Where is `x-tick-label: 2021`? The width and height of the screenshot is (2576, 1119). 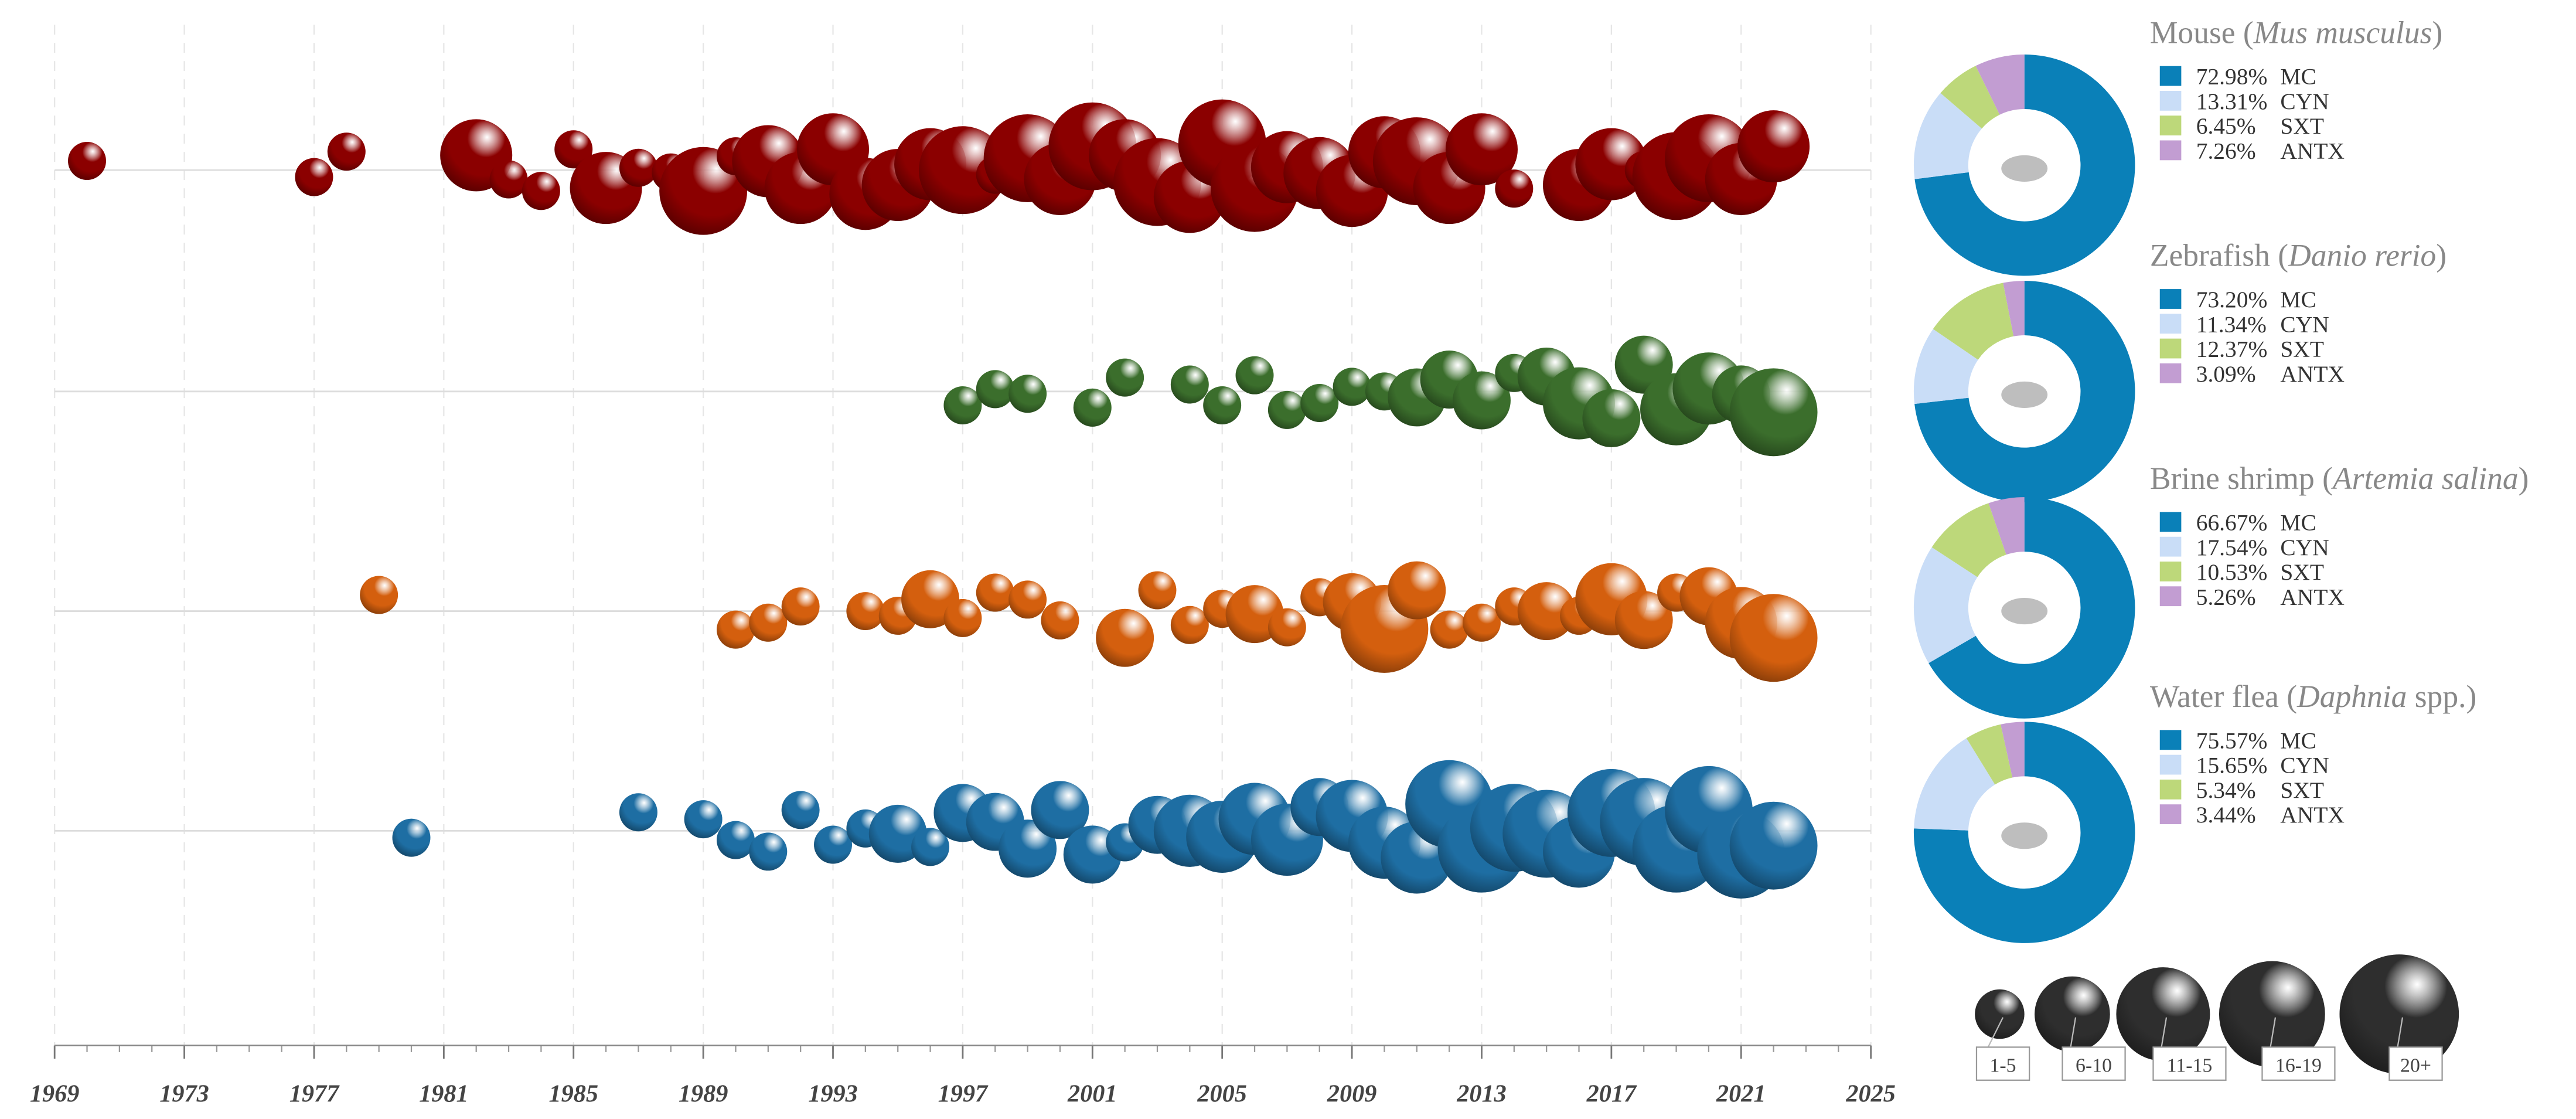 x-tick-label: 2021 is located at coordinates (1741, 1093).